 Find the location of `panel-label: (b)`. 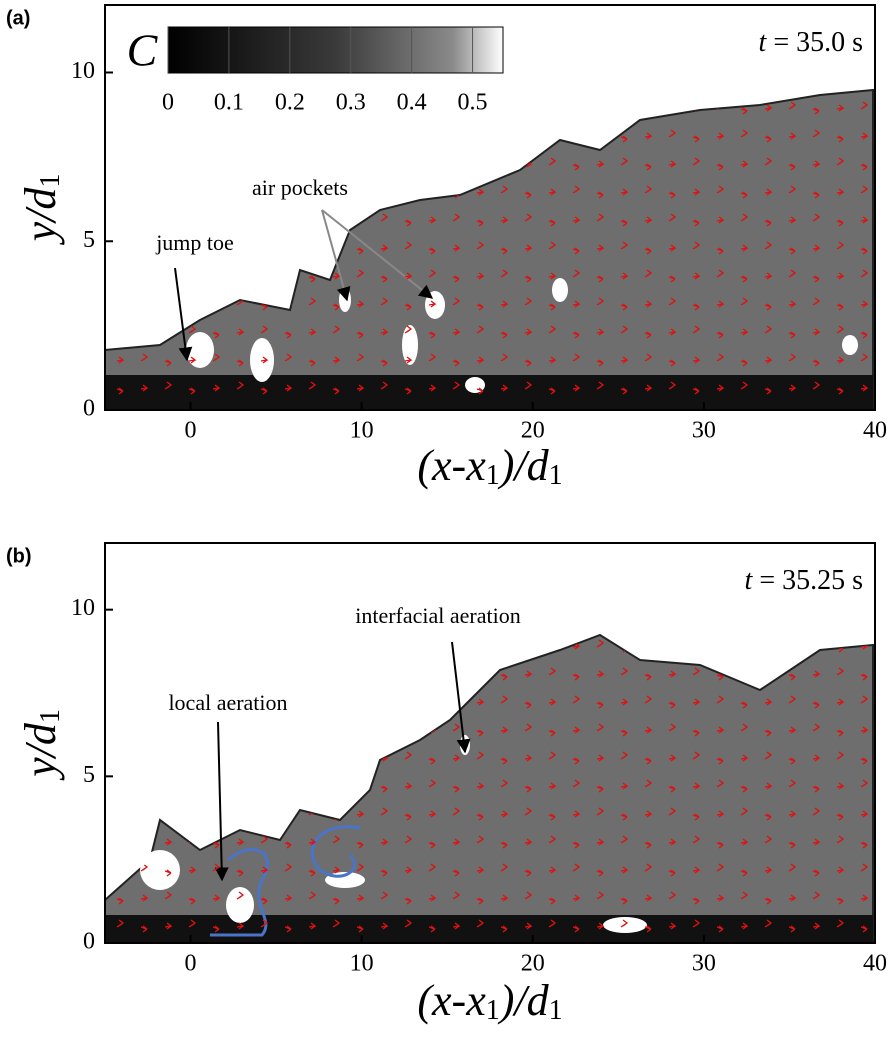

panel-label: (b) is located at coordinates (19, 556).